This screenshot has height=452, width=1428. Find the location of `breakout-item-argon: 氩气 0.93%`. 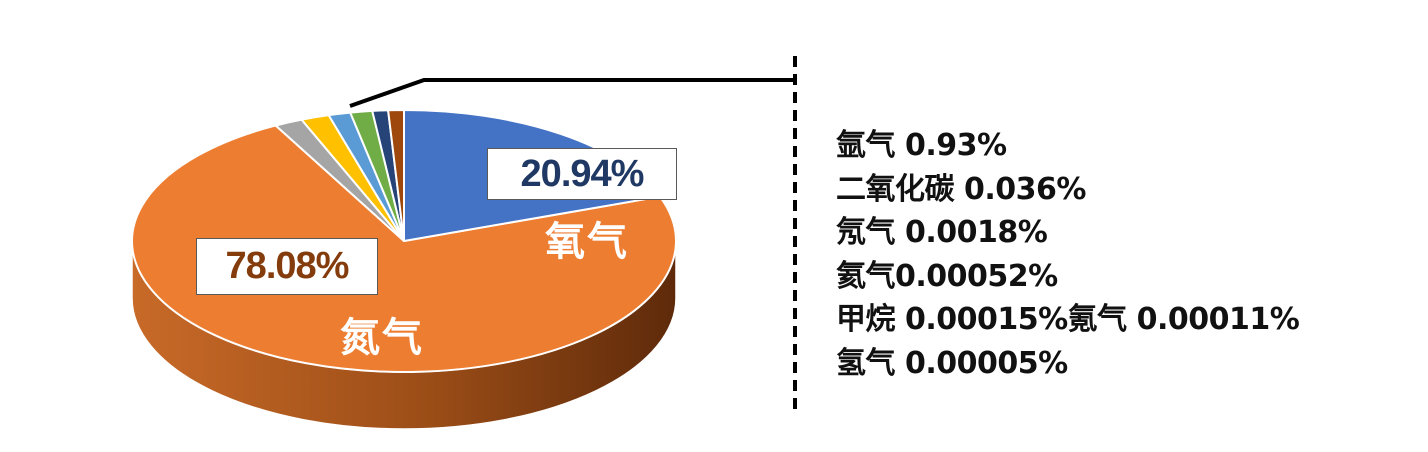

breakout-item-argon: 氩气 0.93% is located at coordinates (921, 145).